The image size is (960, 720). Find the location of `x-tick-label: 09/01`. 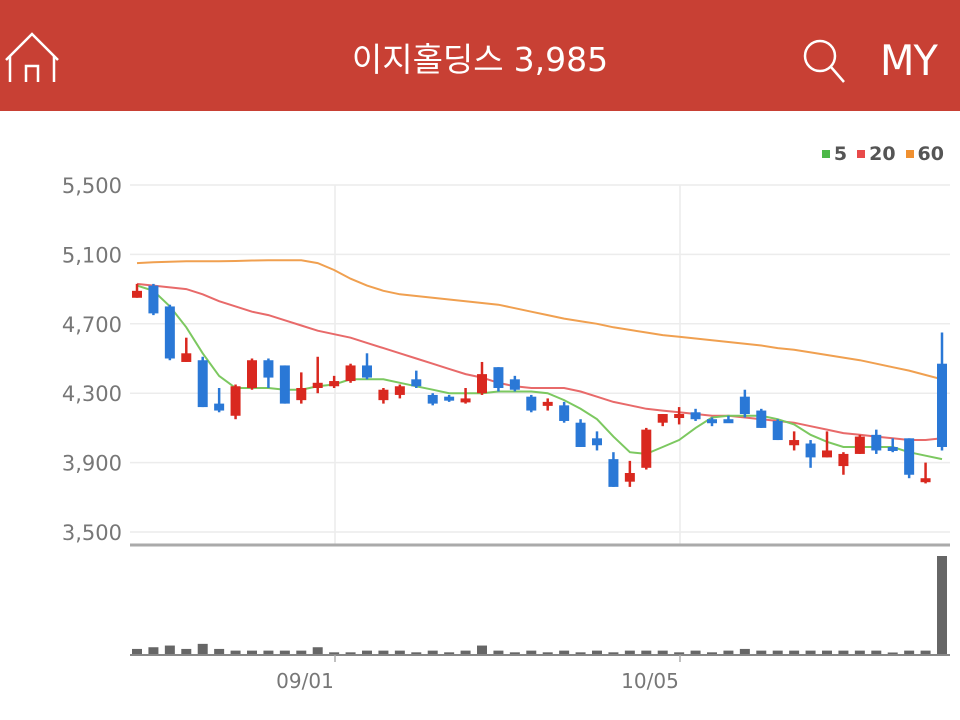

x-tick-label: 09/01 is located at coordinates (305, 681).